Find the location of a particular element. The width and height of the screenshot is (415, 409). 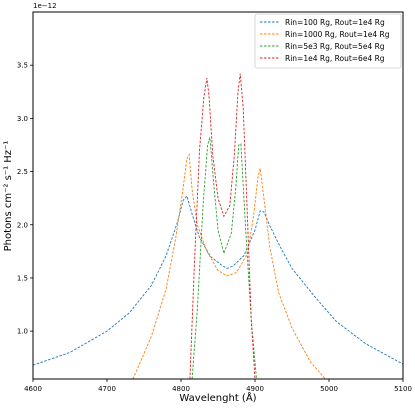

legend-box is located at coordinates (328, 41).